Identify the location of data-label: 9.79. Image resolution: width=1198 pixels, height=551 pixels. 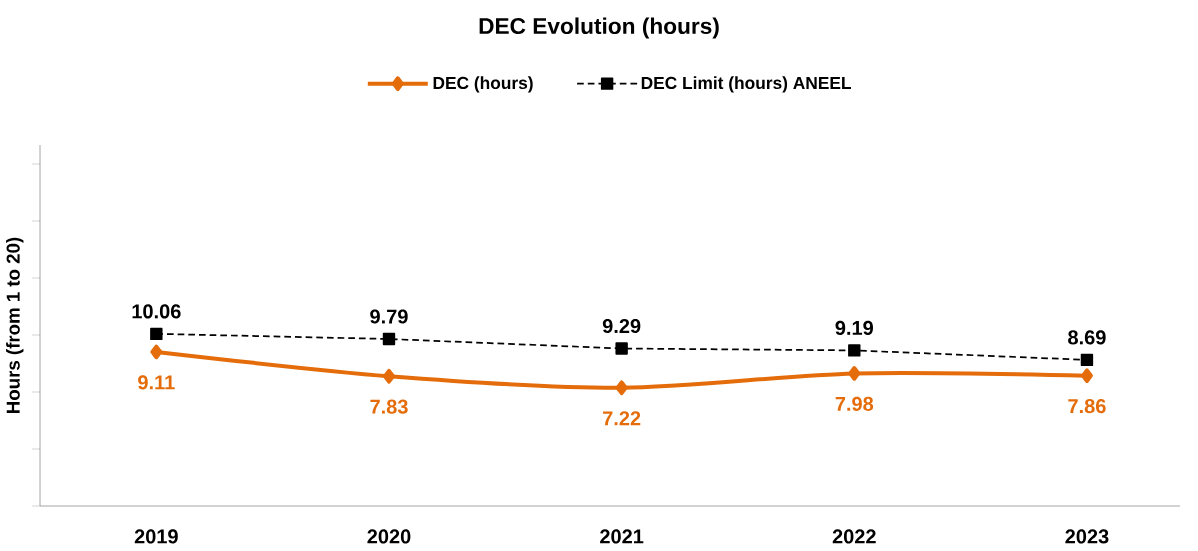
(389, 316).